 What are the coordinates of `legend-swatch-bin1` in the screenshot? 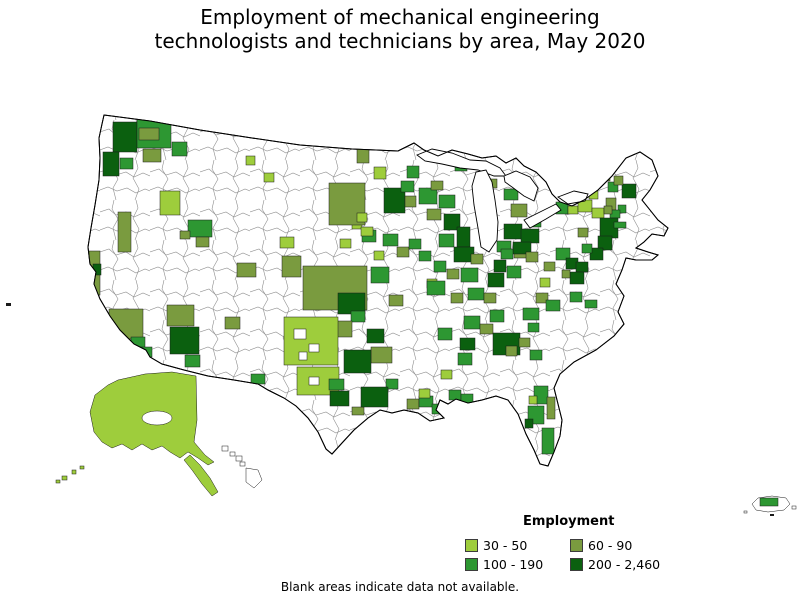 It's located at (471, 545).